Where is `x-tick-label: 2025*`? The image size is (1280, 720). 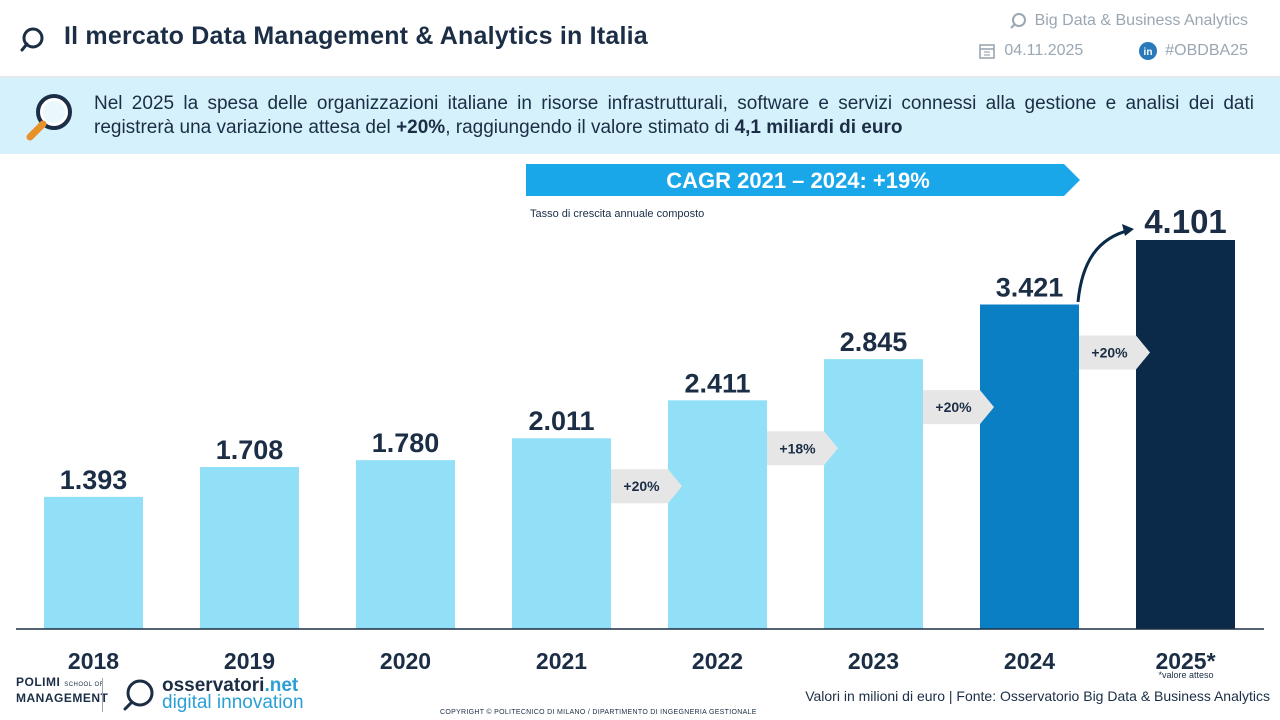
x-tick-label: 2025* is located at coordinates (1185, 661).